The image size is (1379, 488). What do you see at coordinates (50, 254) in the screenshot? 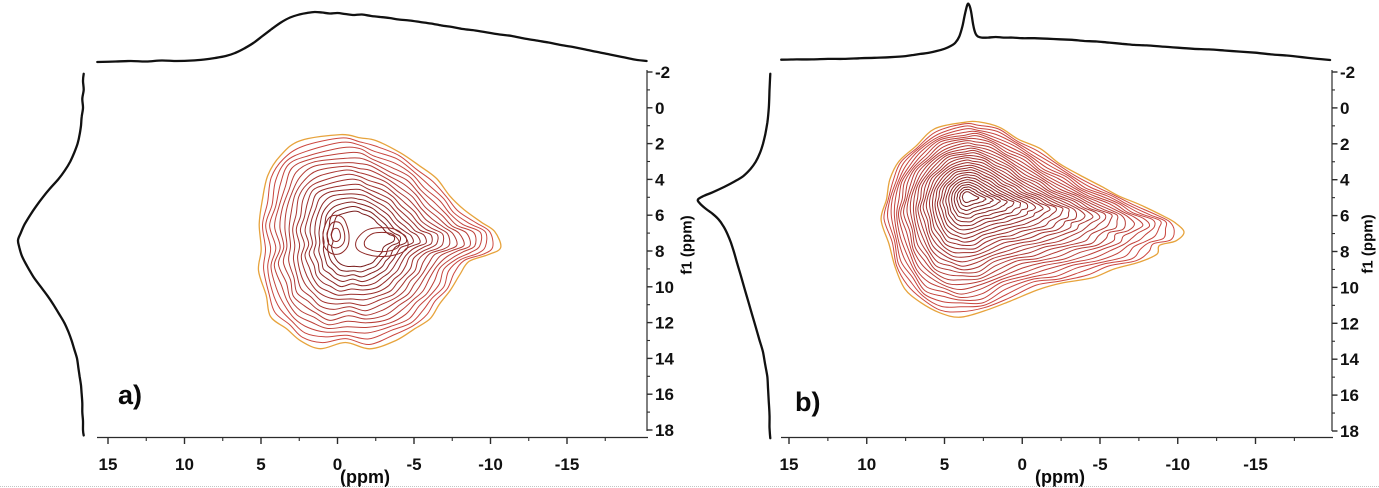
I see `left-projection-trace-a` at bounding box center [50, 254].